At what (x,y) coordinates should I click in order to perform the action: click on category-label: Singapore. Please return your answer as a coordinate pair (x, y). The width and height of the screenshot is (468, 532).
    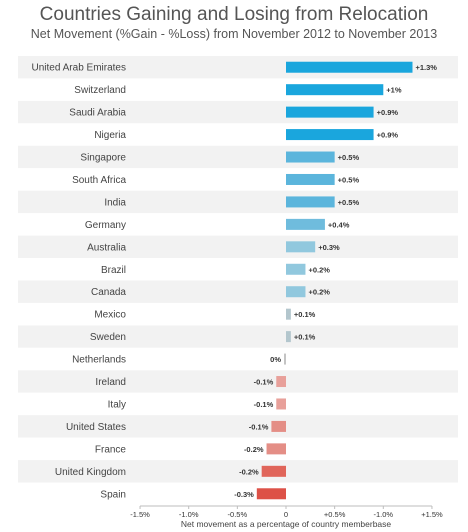
    Looking at the image, I should click on (103, 158).